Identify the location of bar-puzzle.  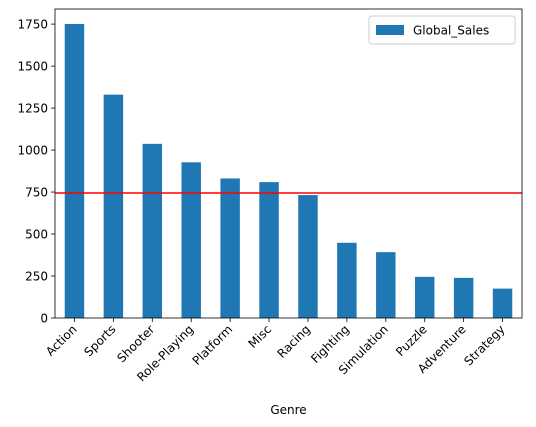
(424, 297).